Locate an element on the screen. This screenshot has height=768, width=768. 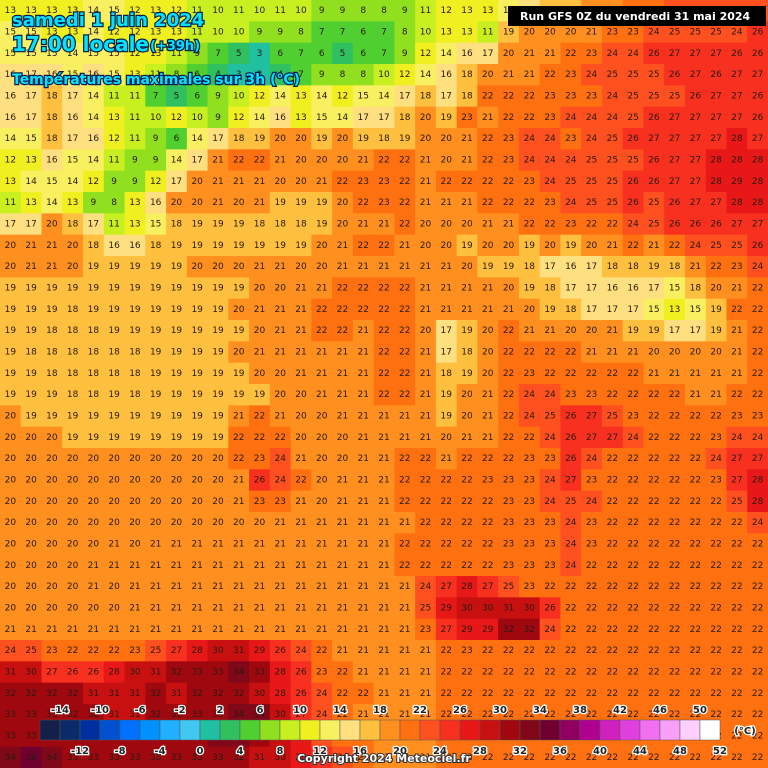
temp-value: 17 is located at coordinates (653, 289).